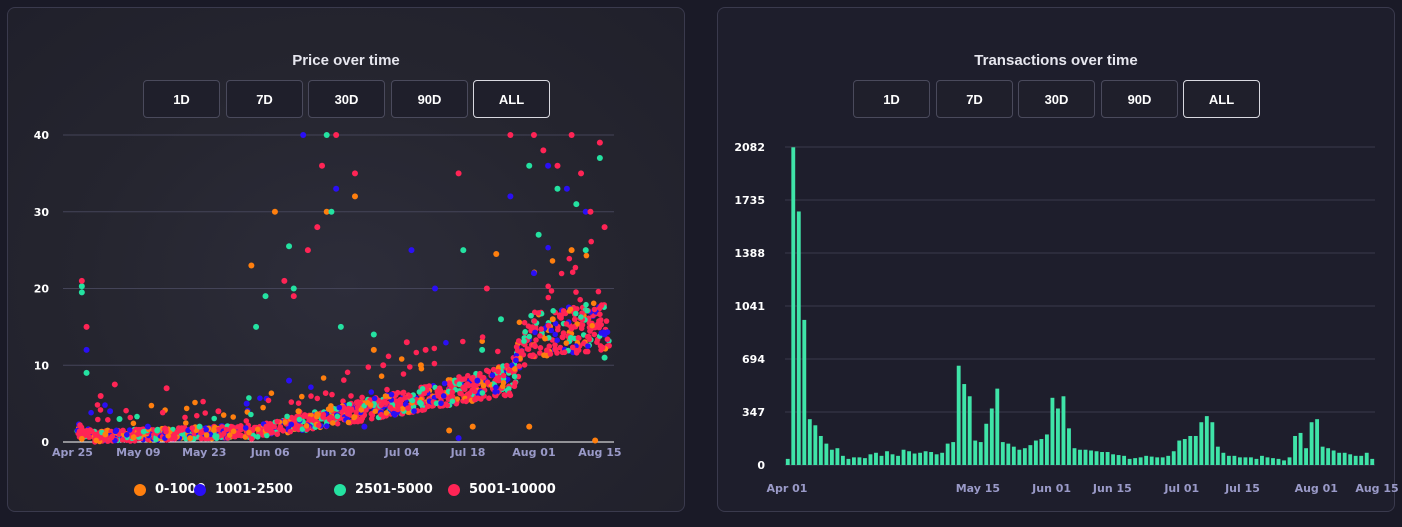  Describe the element at coordinates (978, 488) in the screenshot. I see `x-tick-label: May 15` at that location.